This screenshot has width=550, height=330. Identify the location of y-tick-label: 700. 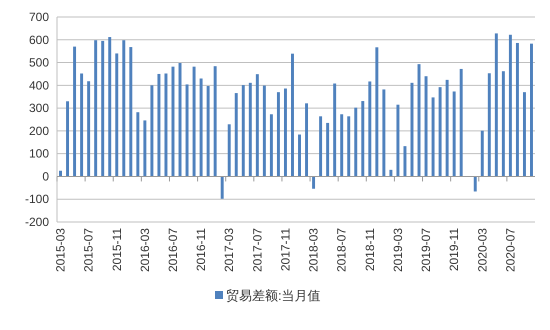
(39, 17).